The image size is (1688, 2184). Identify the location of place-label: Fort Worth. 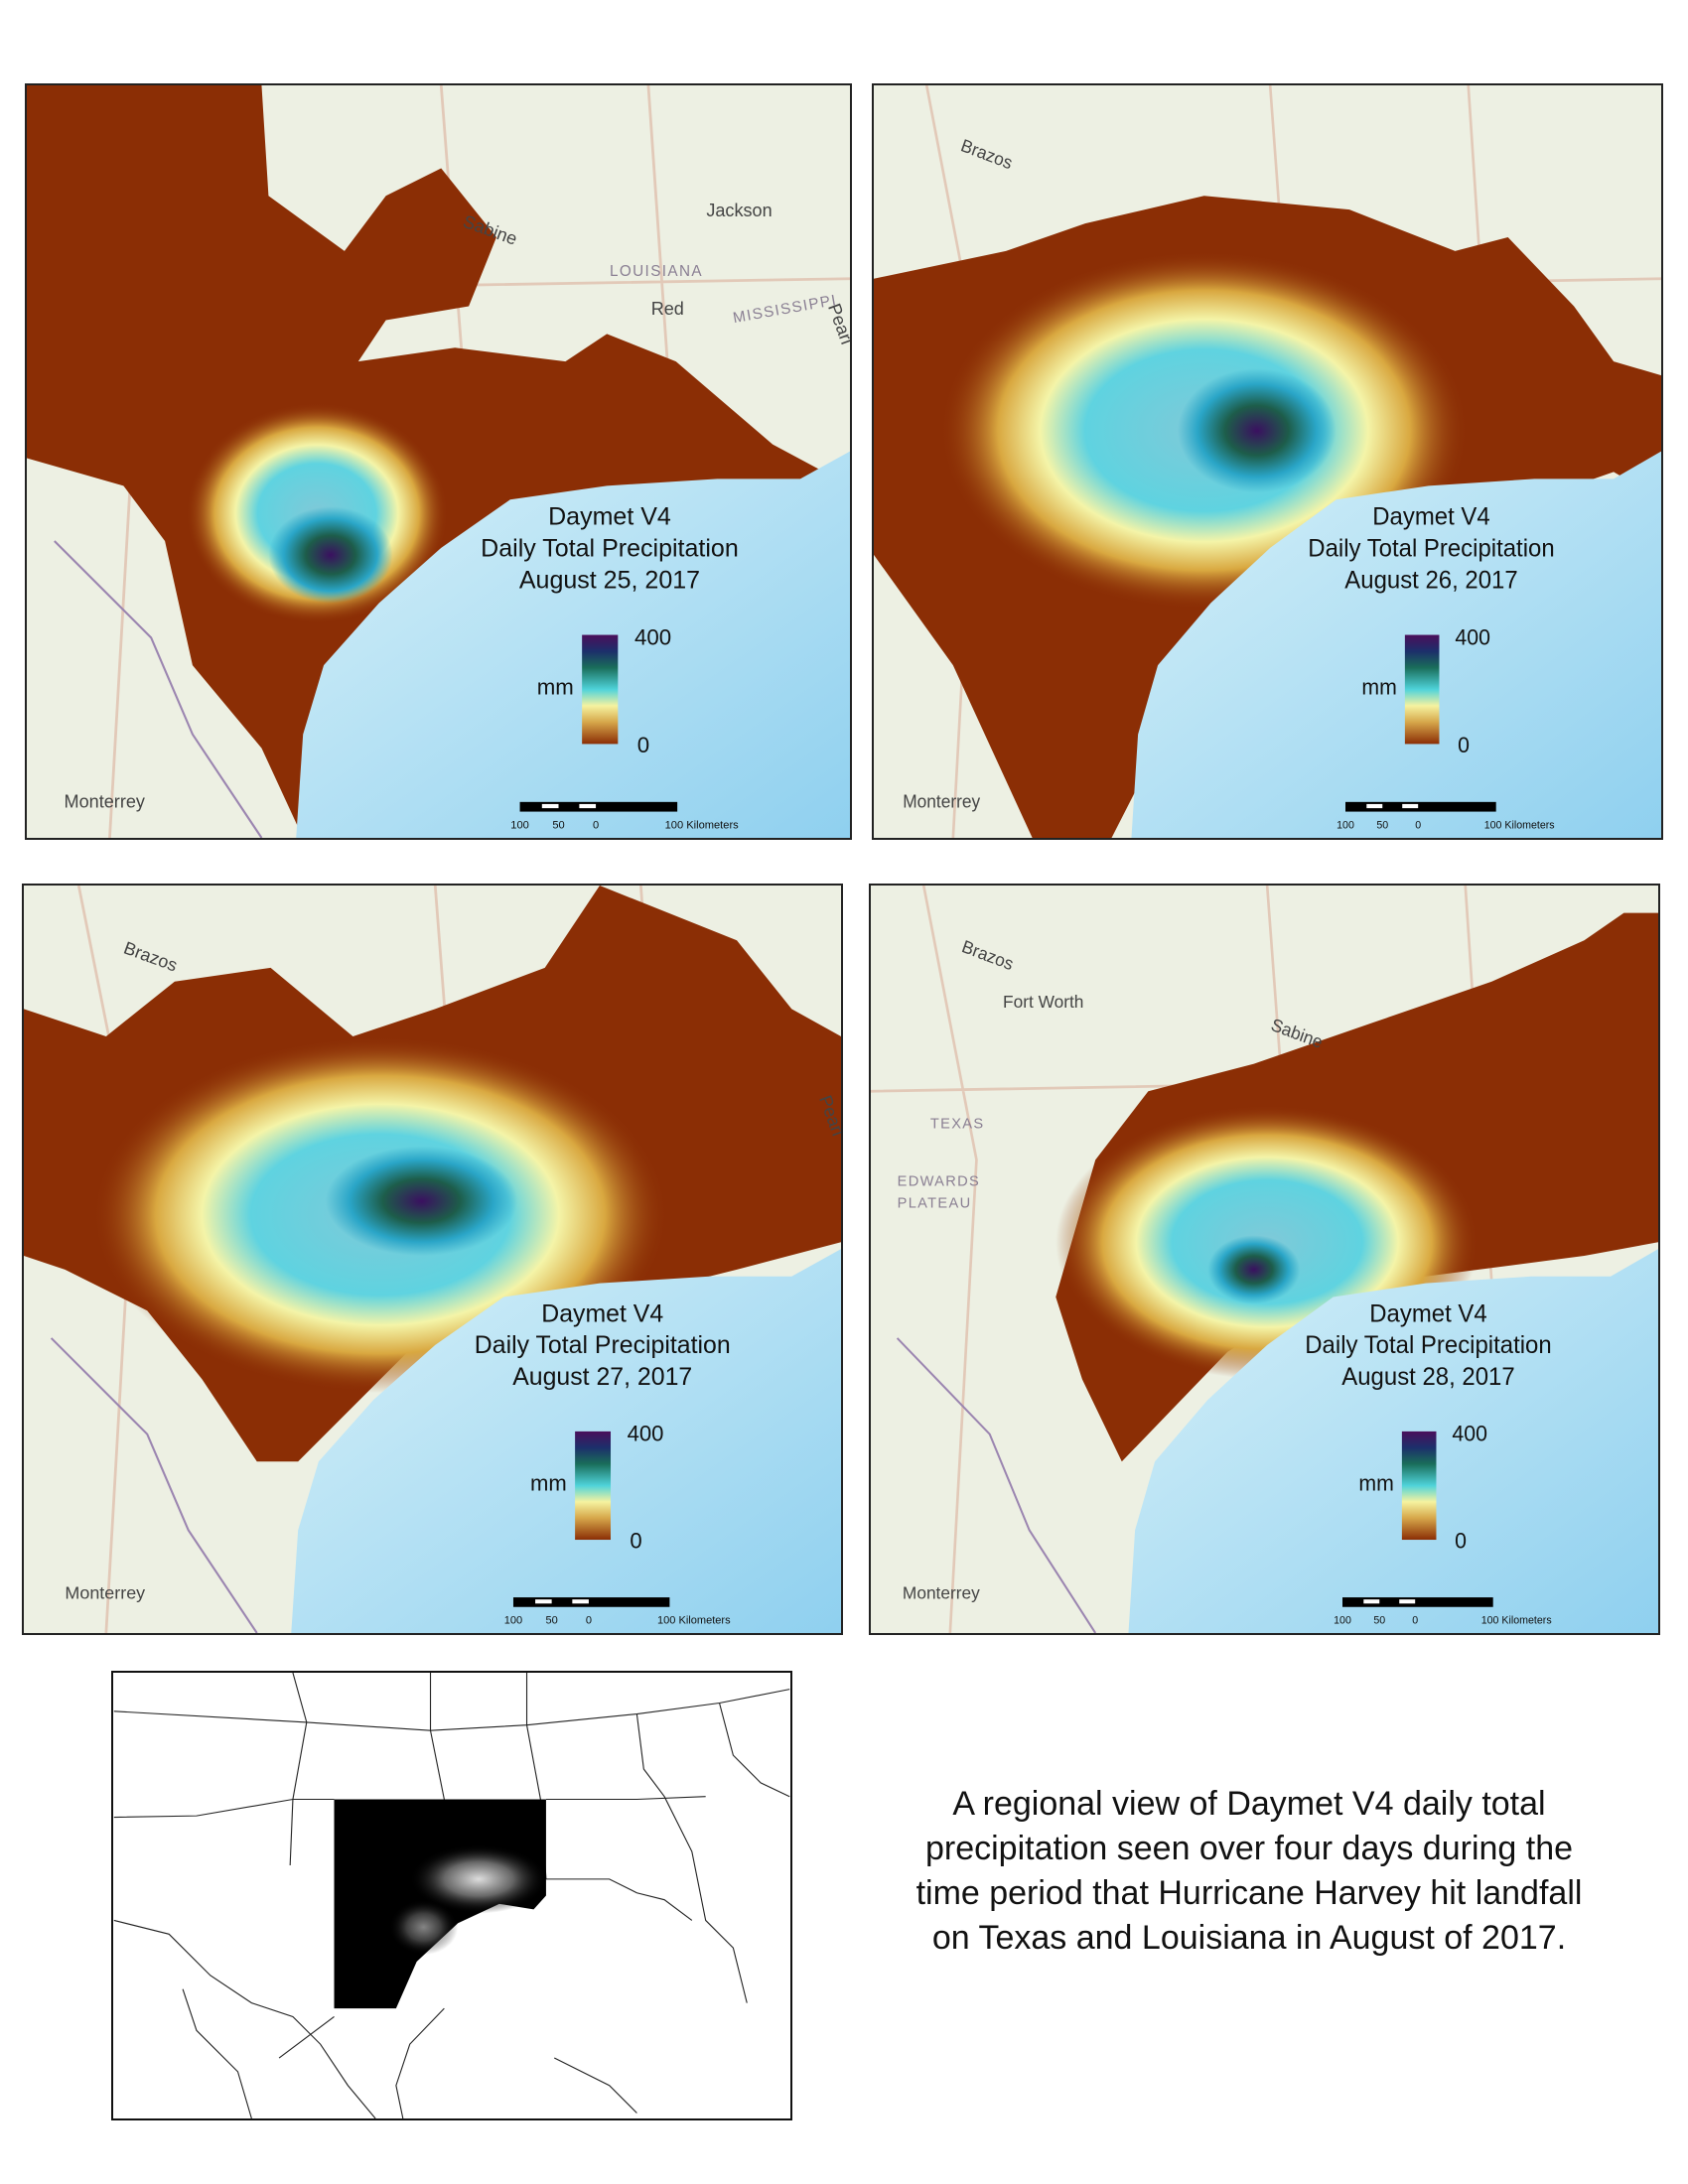
(1043, 1002).